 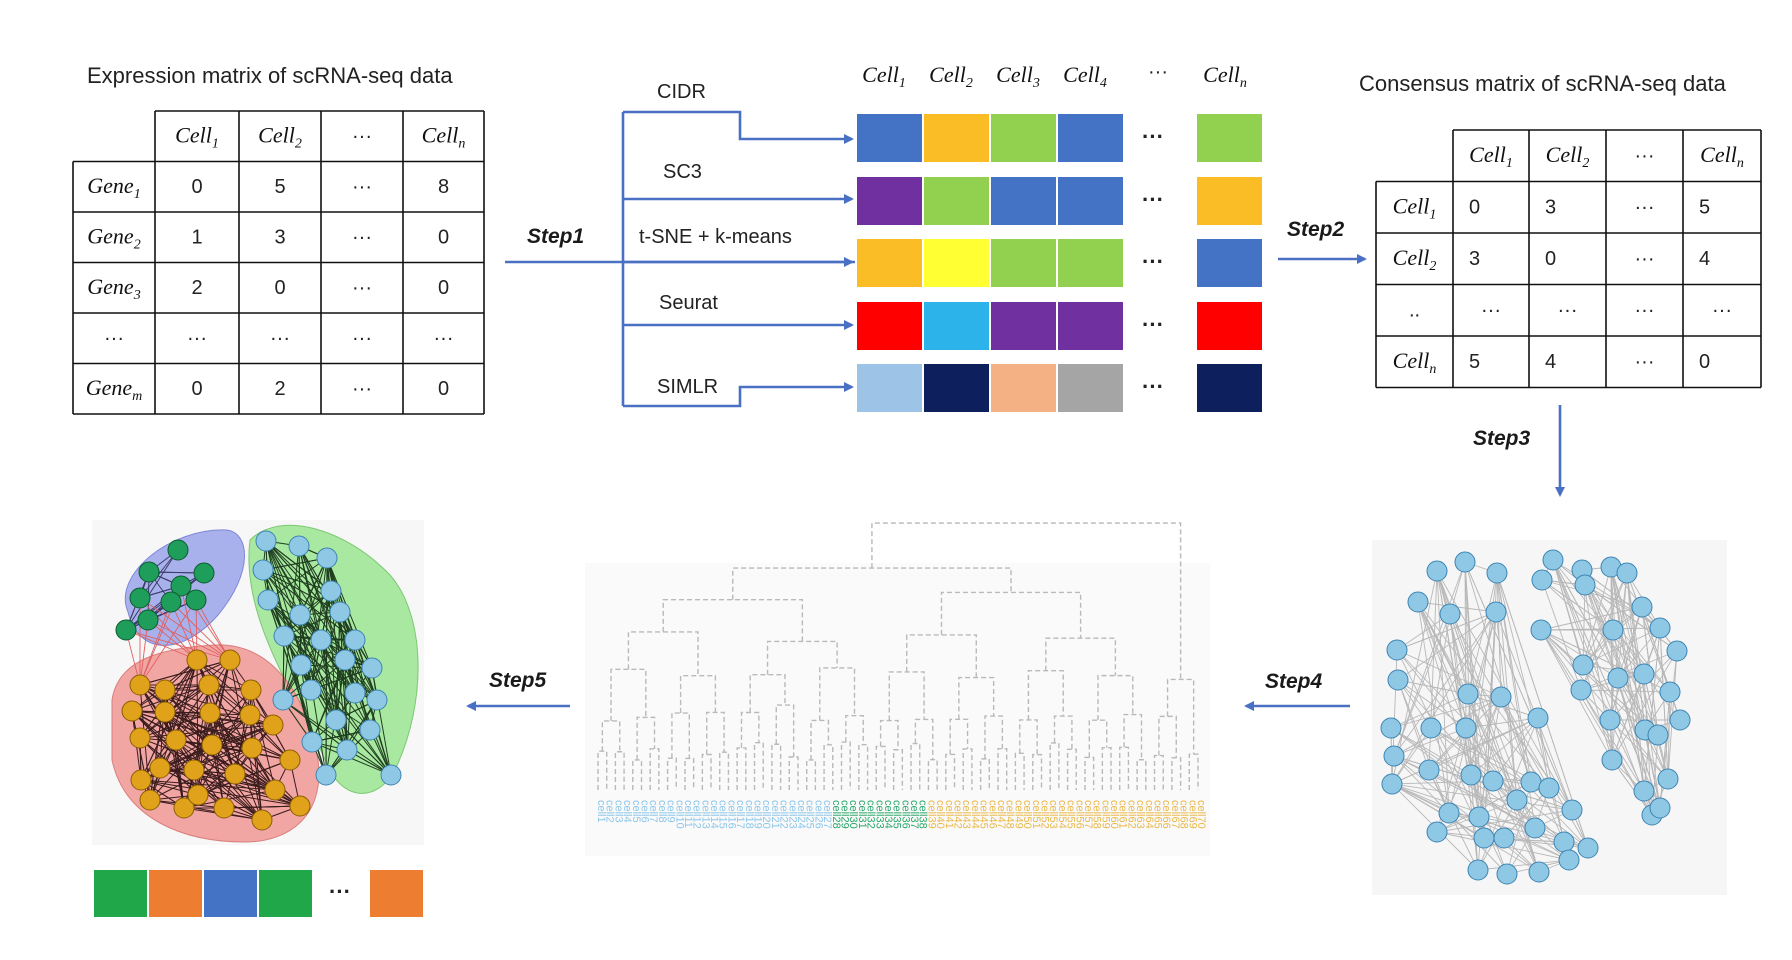 I want to click on cell-similarity-network, so click(x=1549, y=717).